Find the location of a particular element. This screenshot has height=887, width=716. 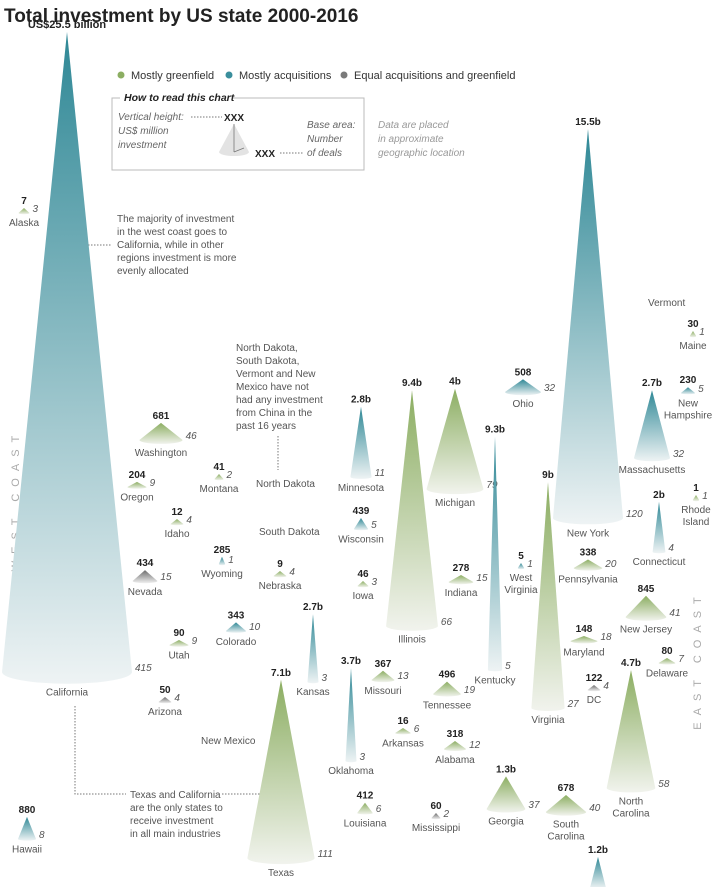

cone-alabama is located at coordinates (455, 746).